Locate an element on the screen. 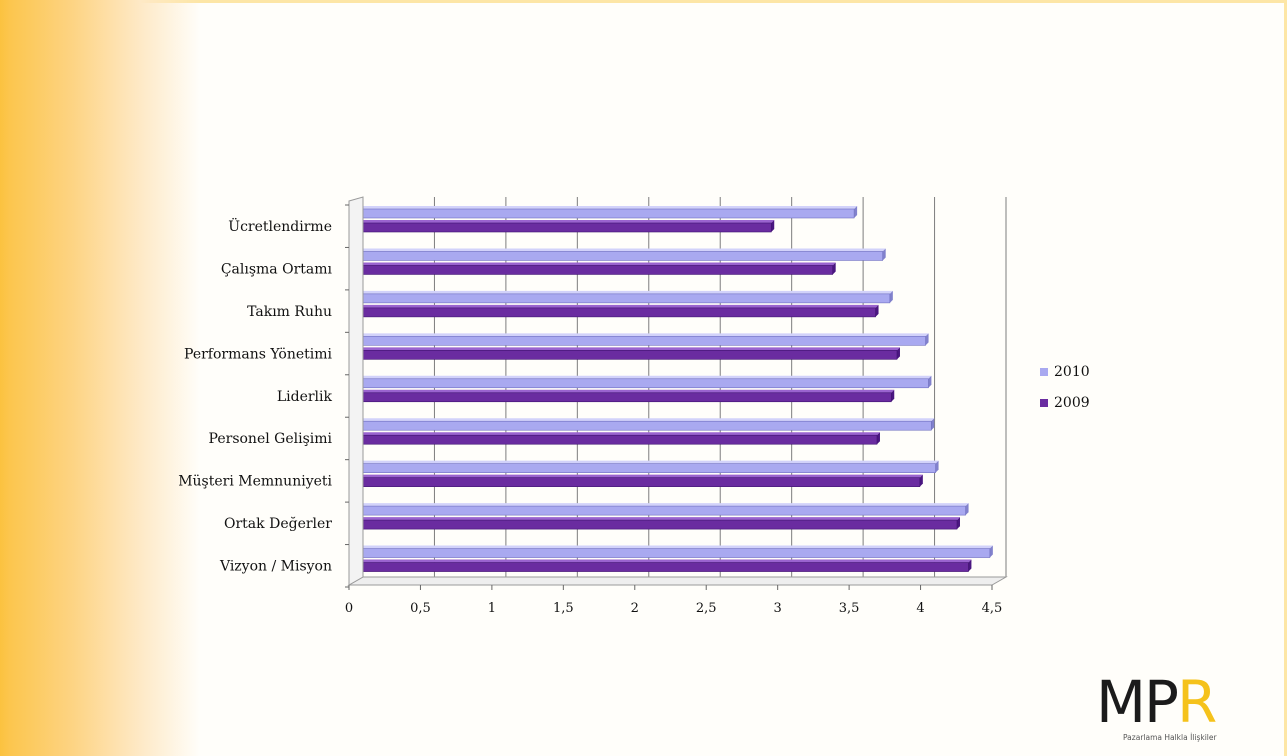 The image size is (1287, 756). category-label: Müşteri Memnuniyeti is located at coordinates (255, 482).